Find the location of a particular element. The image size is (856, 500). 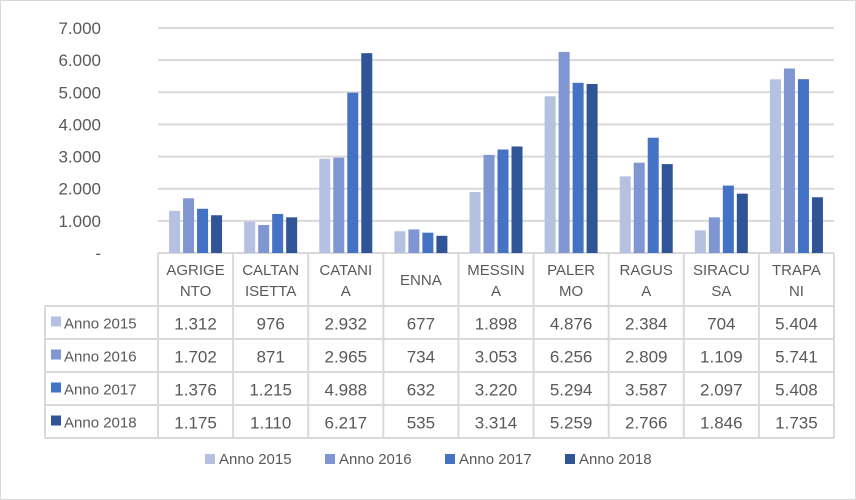

data-table-cell: 2.384 is located at coordinates (646, 324).